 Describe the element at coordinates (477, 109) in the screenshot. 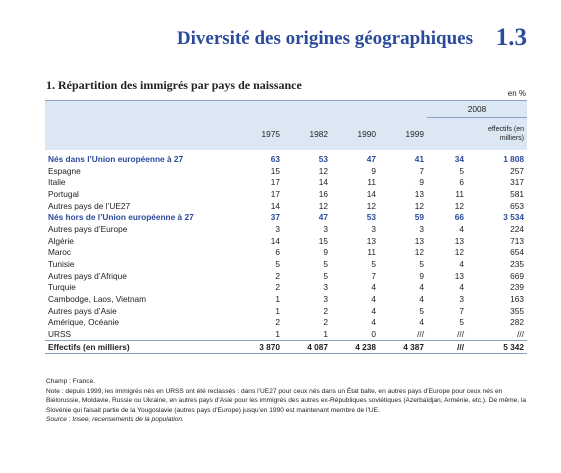

I see `group-header: 2008` at that location.